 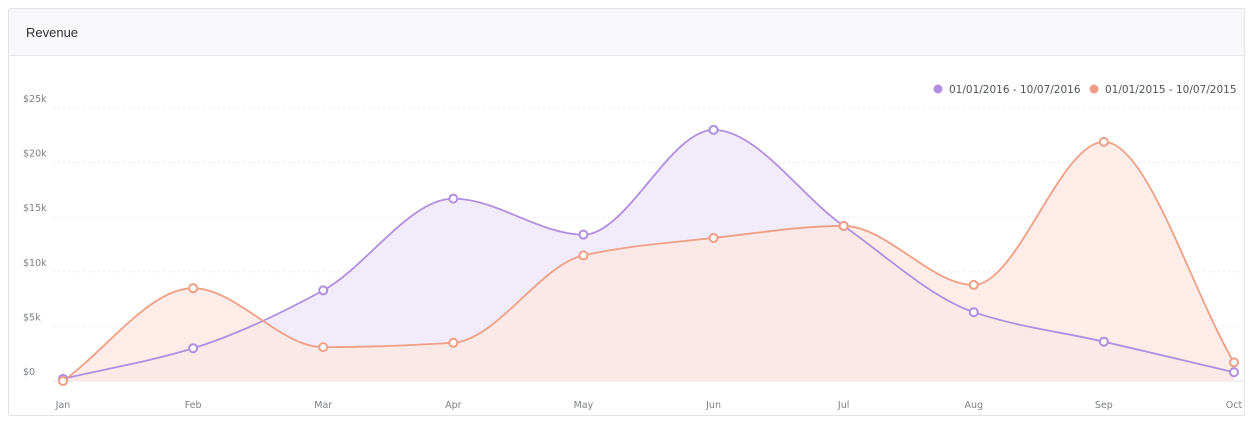 What do you see at coordinates (713, 405) in the screenshot?
I see `x-tick-label: Jun` at bounding box center [713, 405].